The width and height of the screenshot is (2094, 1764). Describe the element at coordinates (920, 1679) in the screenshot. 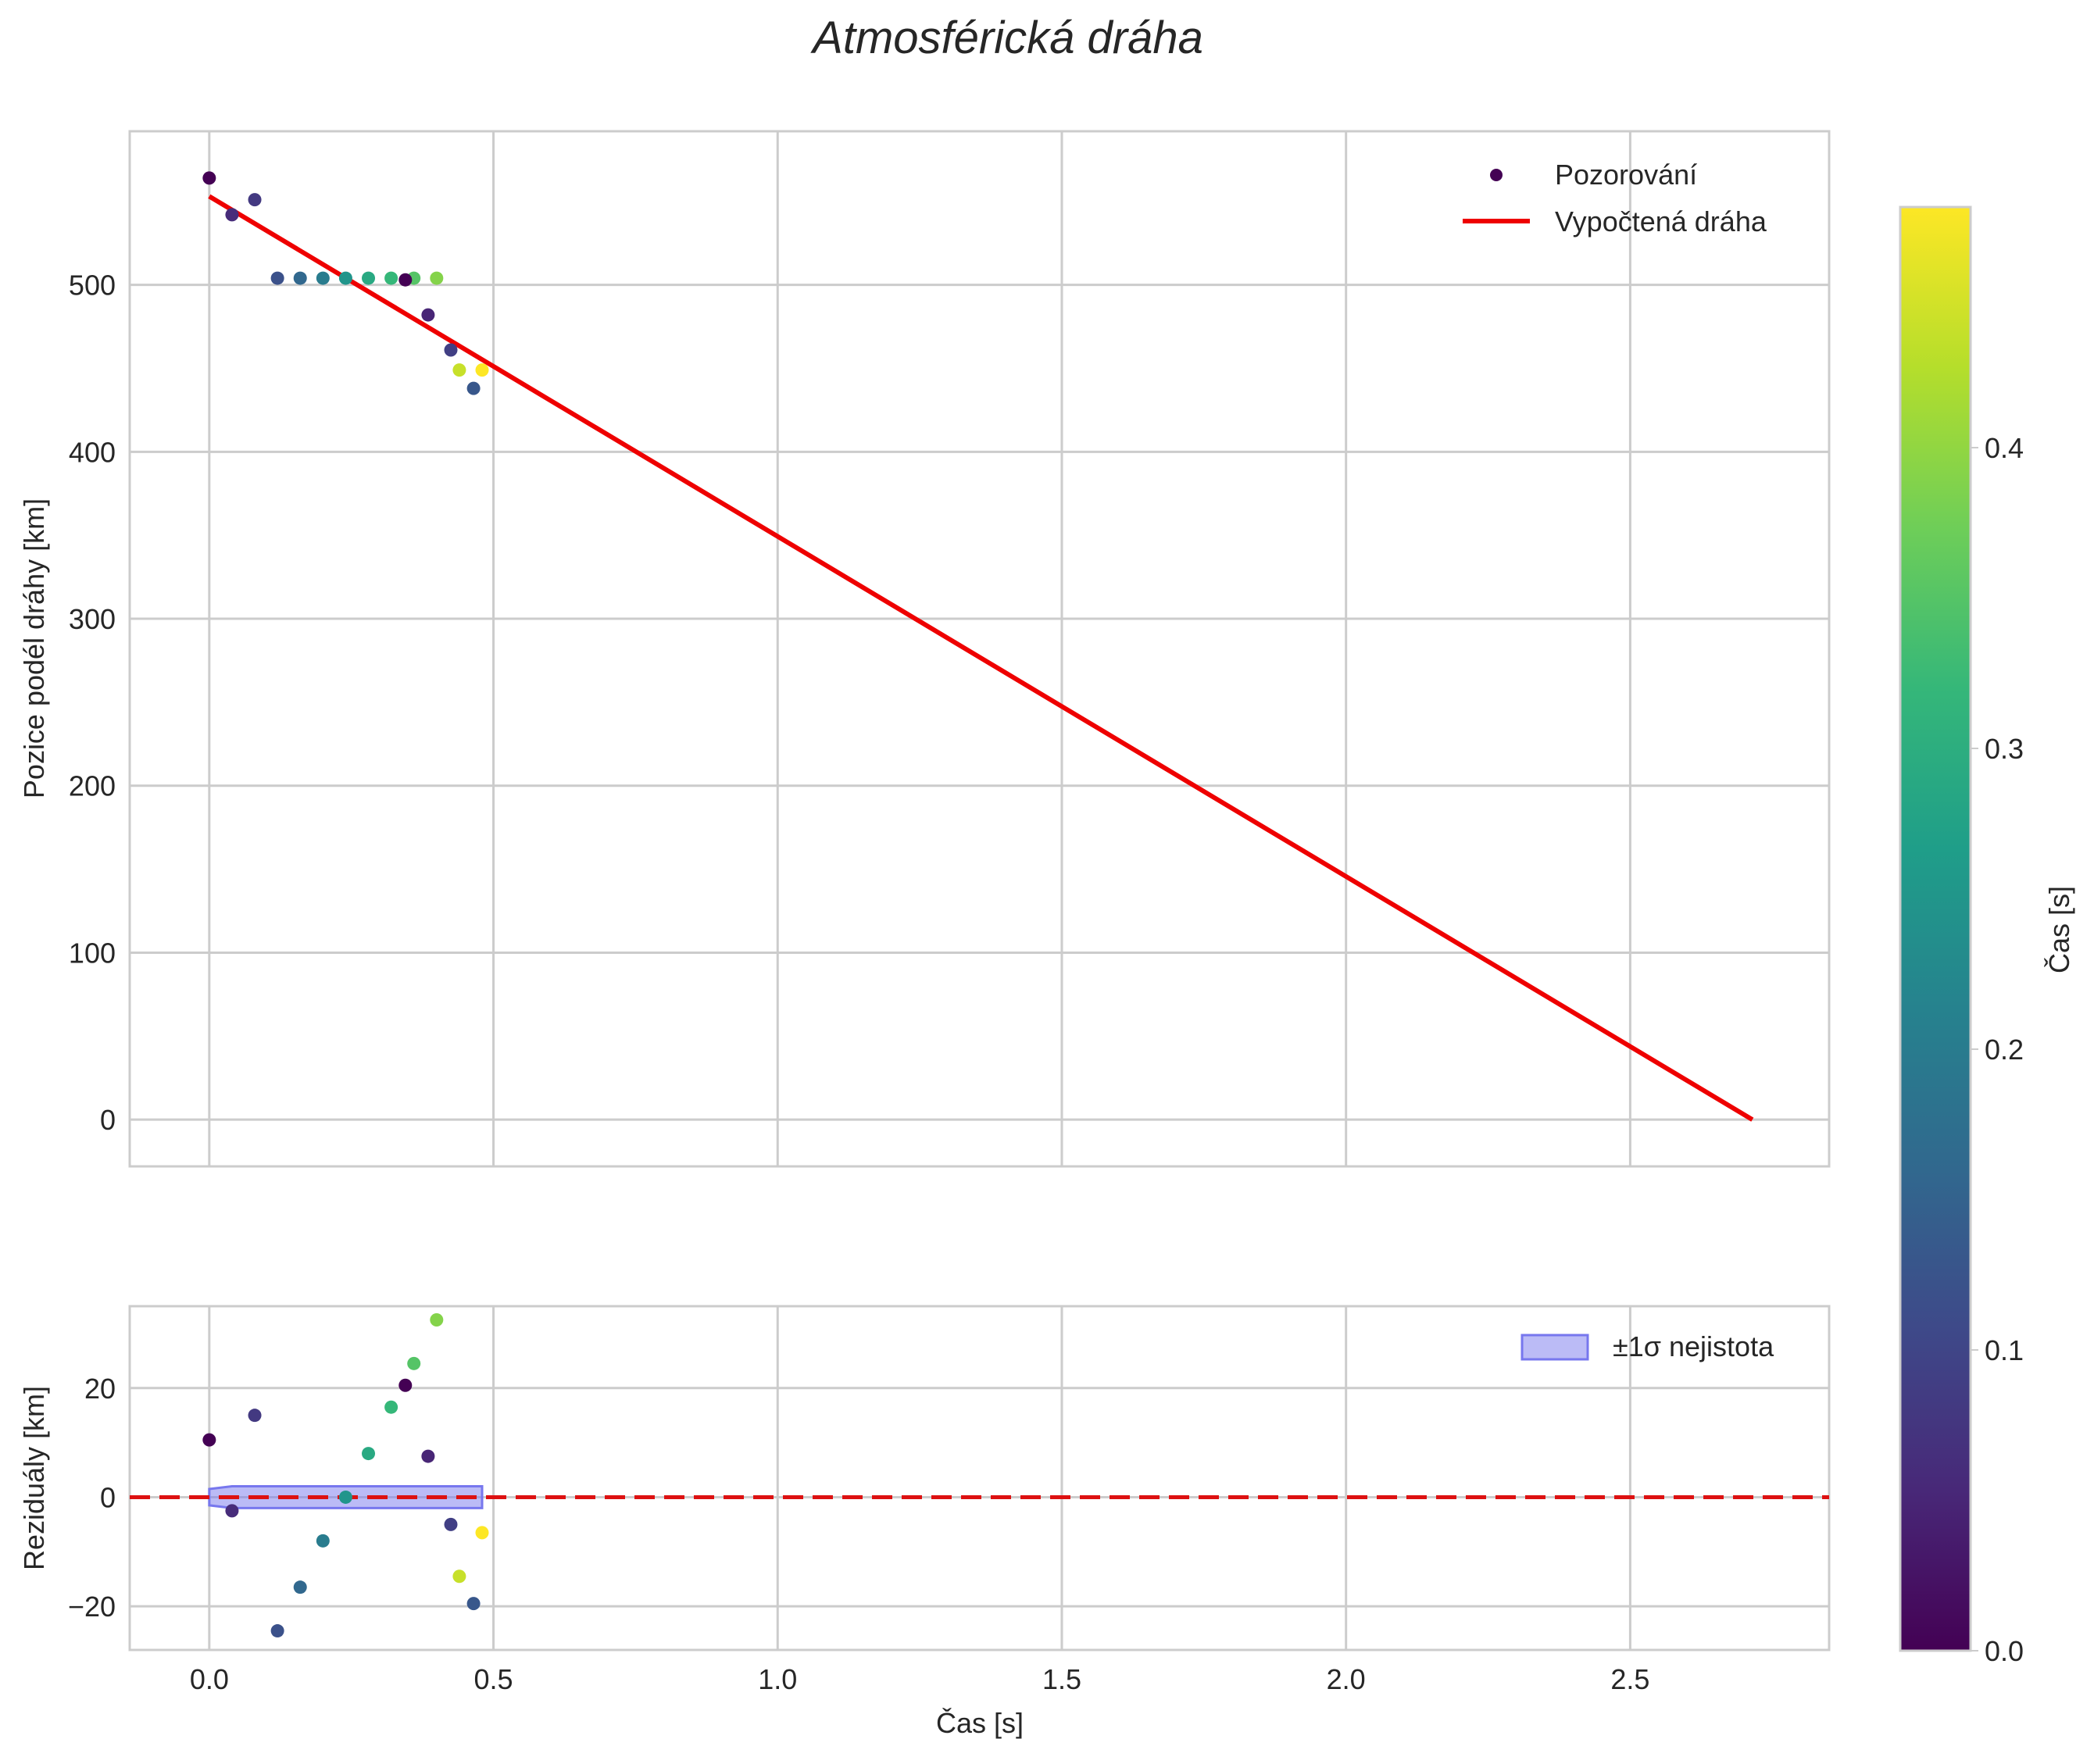

I see `x-tick-labels: 0.0 0.5 1.0 1.5 2.0 2.5` at that location.